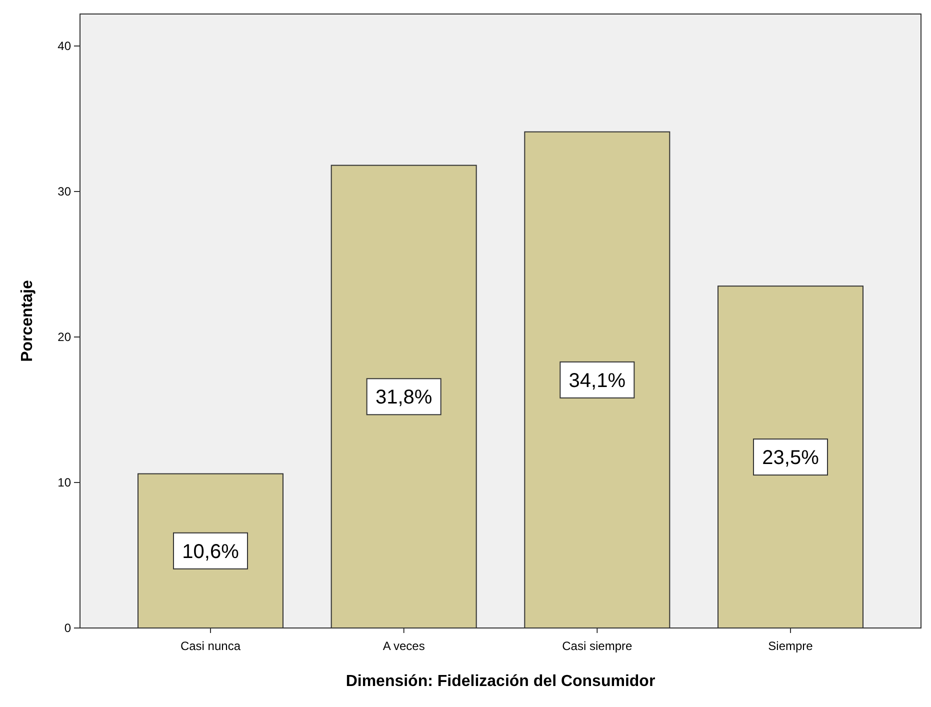  I want to click on y-tick-label: 30, so click(65, 191).